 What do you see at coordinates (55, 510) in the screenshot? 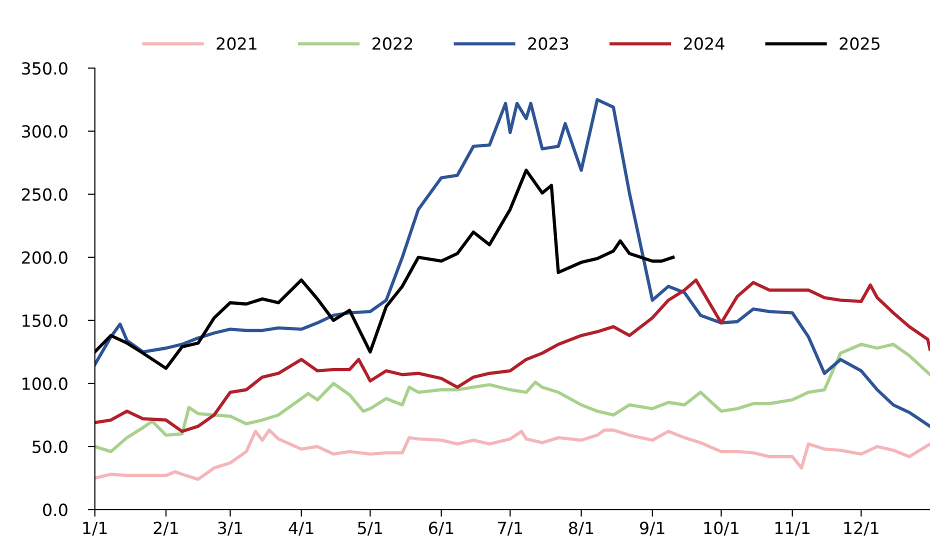
I see `y-tick-label: 0.0` at bounding box center [55, 510].